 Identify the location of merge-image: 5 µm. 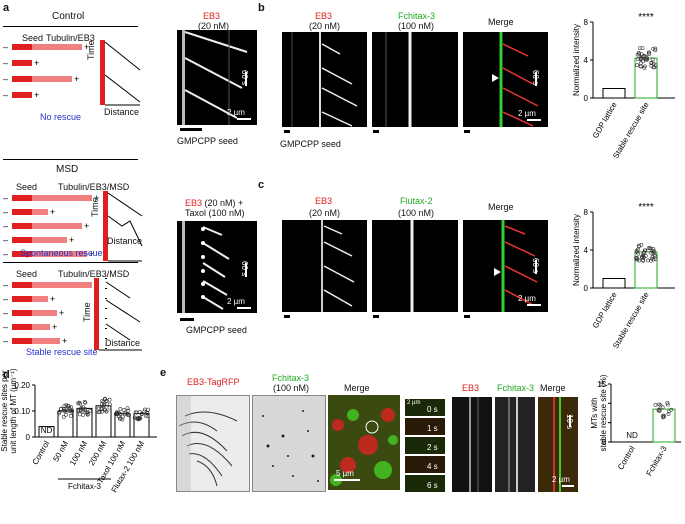
(364, 442).